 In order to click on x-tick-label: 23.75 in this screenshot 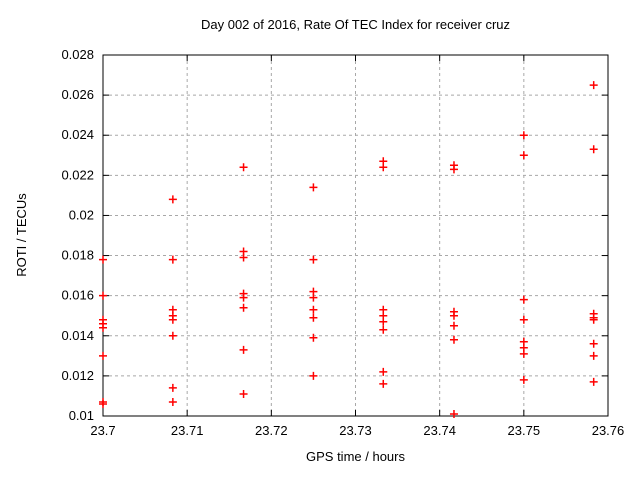, I will do `click(524, 430)`.